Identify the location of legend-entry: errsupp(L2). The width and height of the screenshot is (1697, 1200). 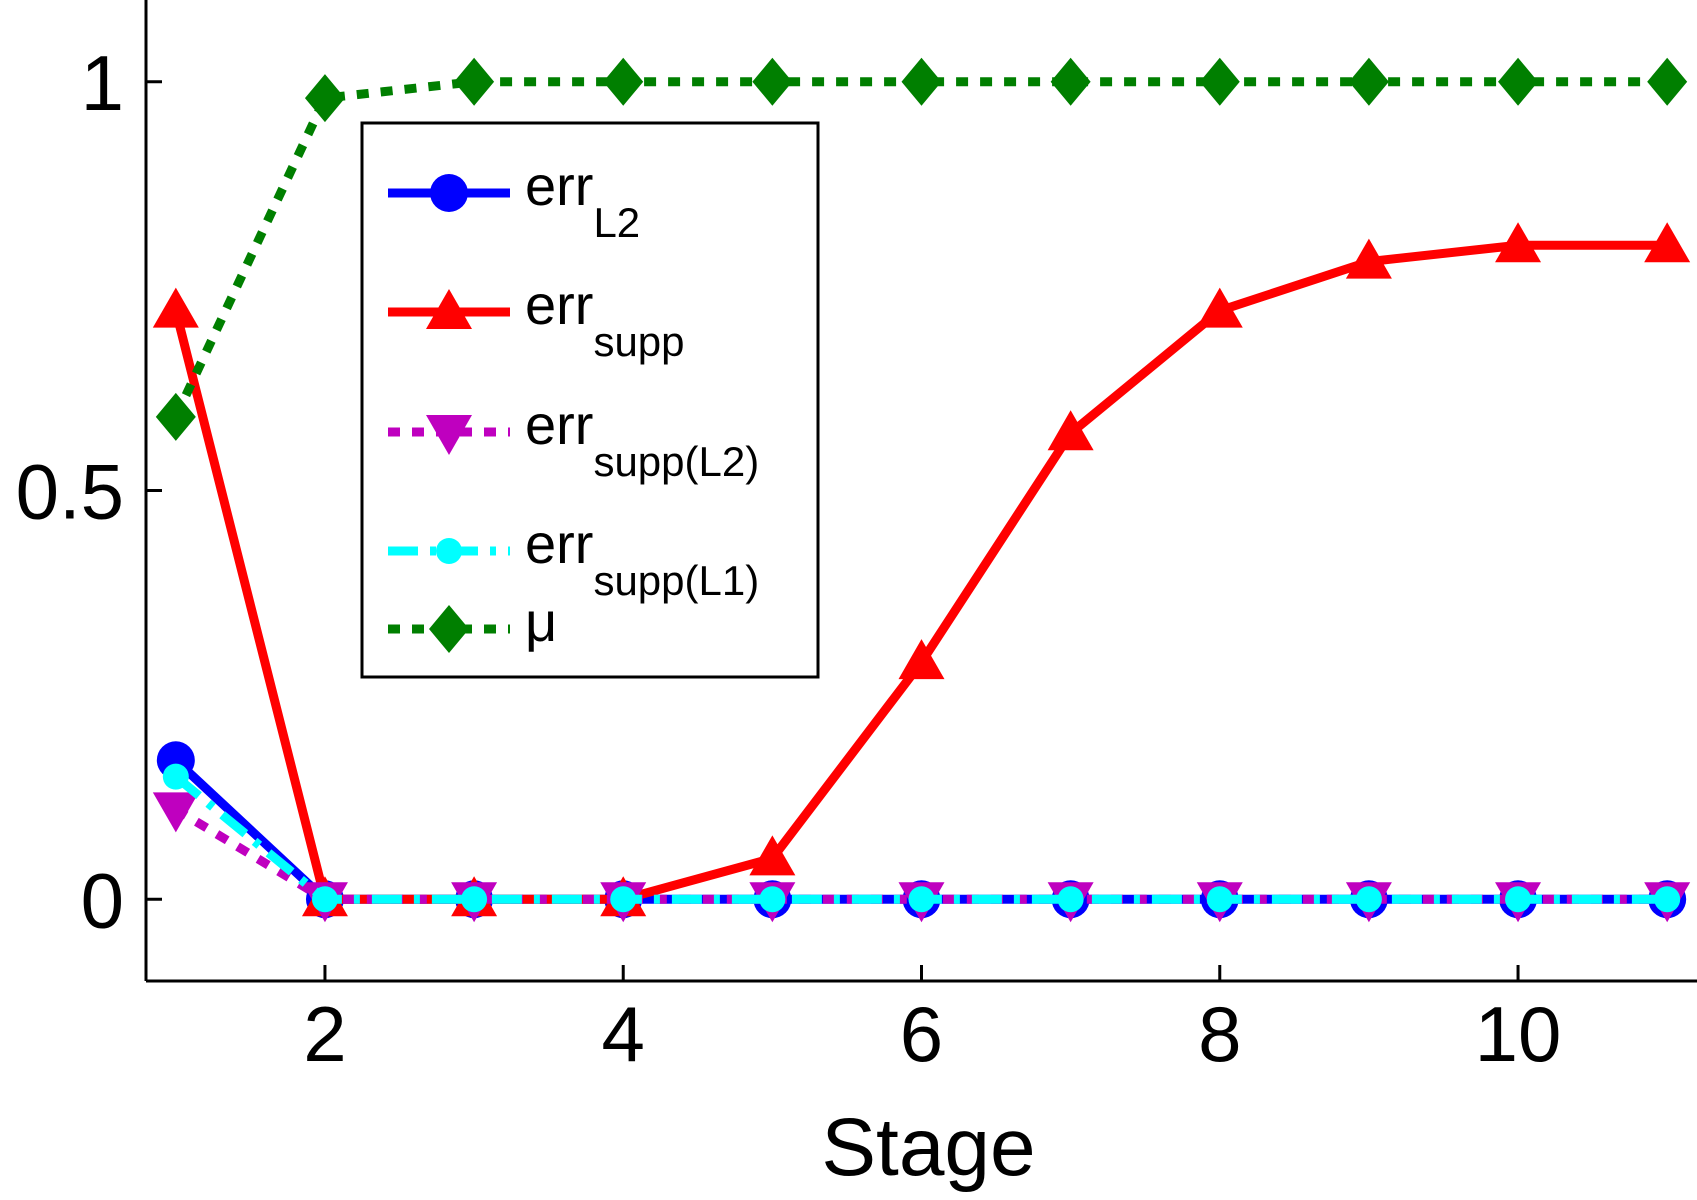
(573, 439).